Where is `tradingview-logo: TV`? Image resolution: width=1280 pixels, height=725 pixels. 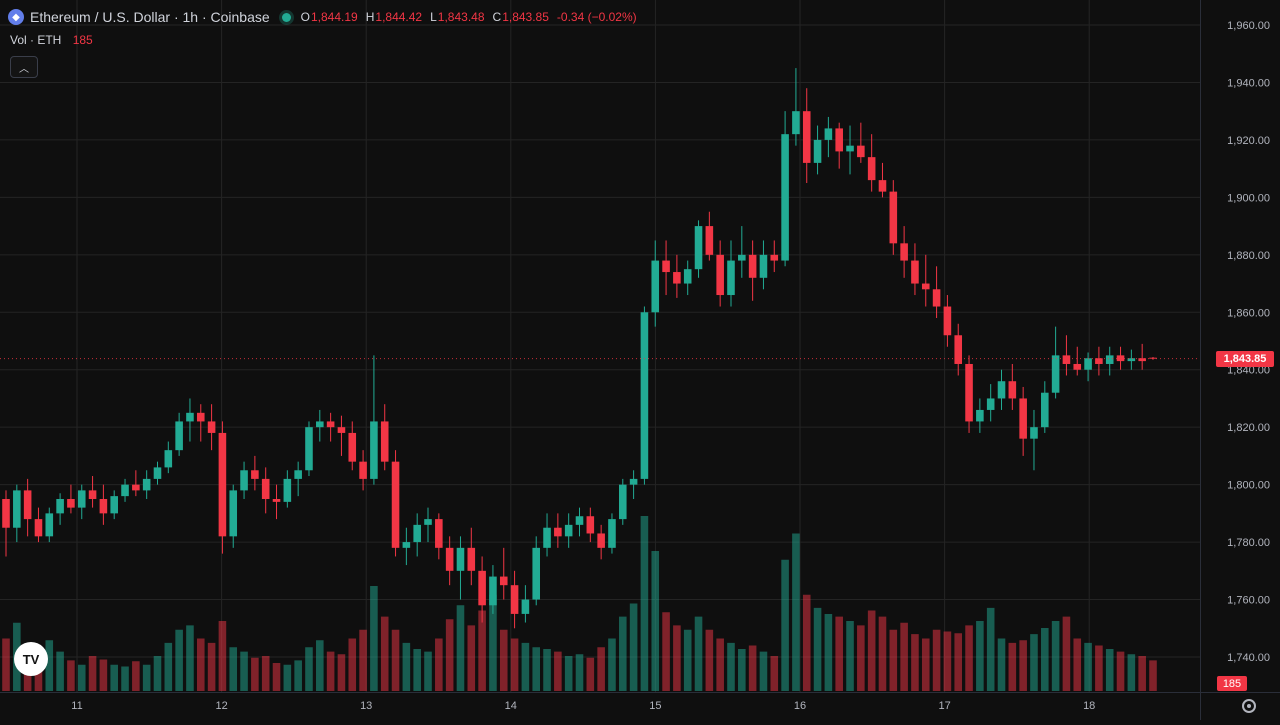 tradingview-logo: TV is located at coordinates (31, 659).